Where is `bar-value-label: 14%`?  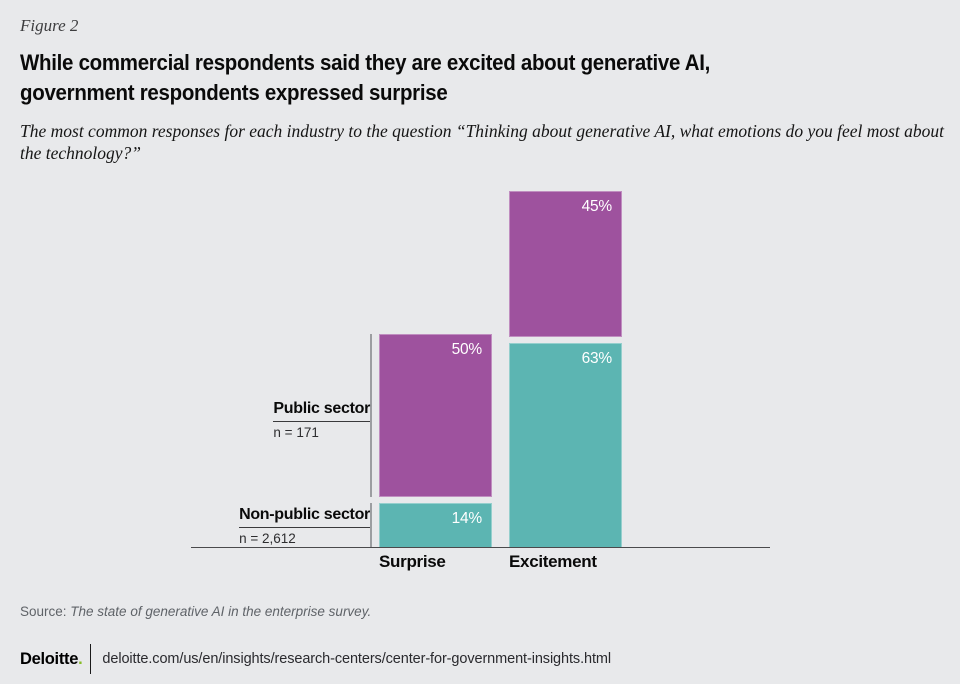 bar-value-label: 14% is located at coordinates (467, 518).